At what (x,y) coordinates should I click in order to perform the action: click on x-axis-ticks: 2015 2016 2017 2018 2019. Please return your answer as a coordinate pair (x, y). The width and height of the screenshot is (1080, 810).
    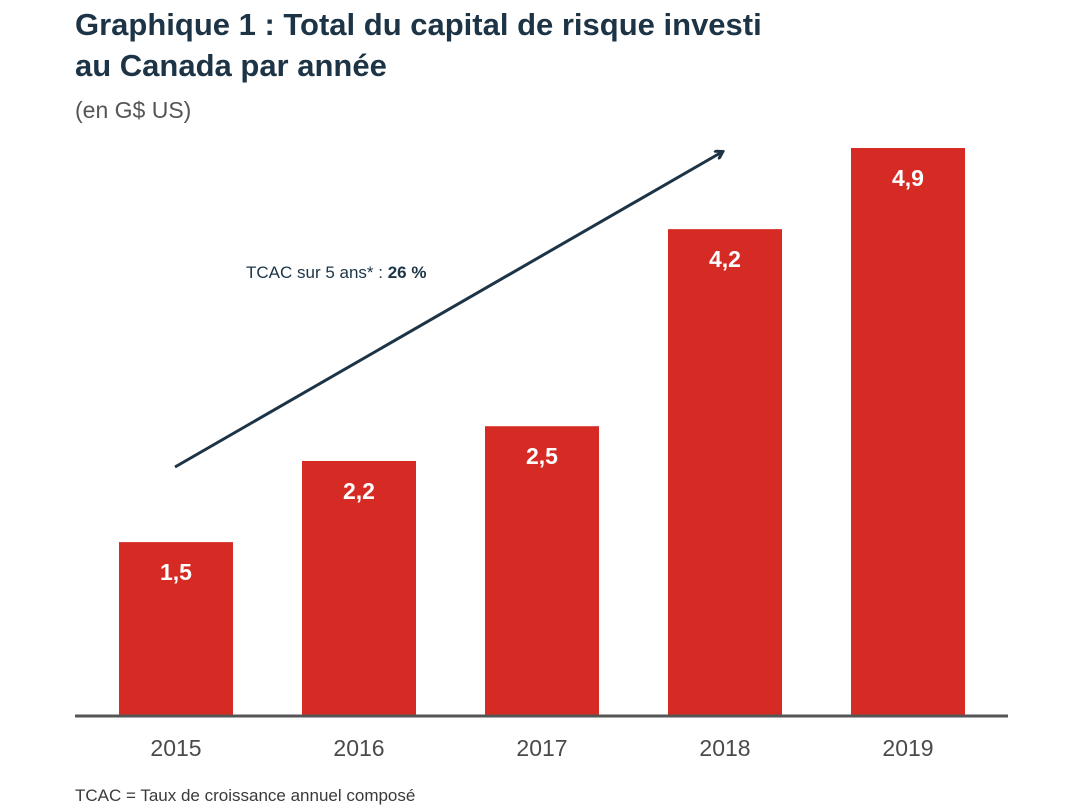
    Looking at the image, I should click on (541, 748).